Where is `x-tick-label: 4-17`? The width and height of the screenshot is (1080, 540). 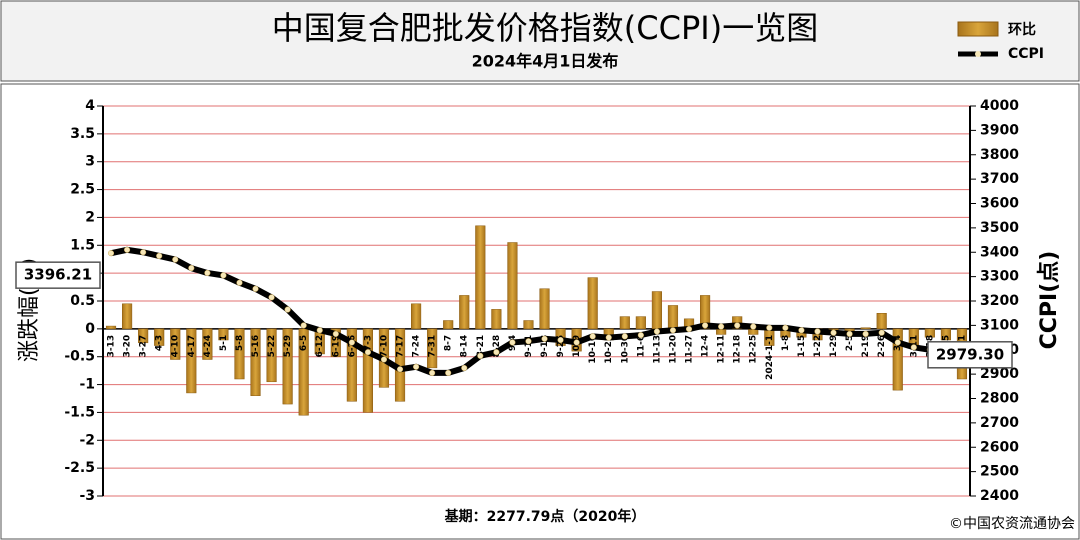
x-tick-label: 4-17 is located at coordinates (192, 346).